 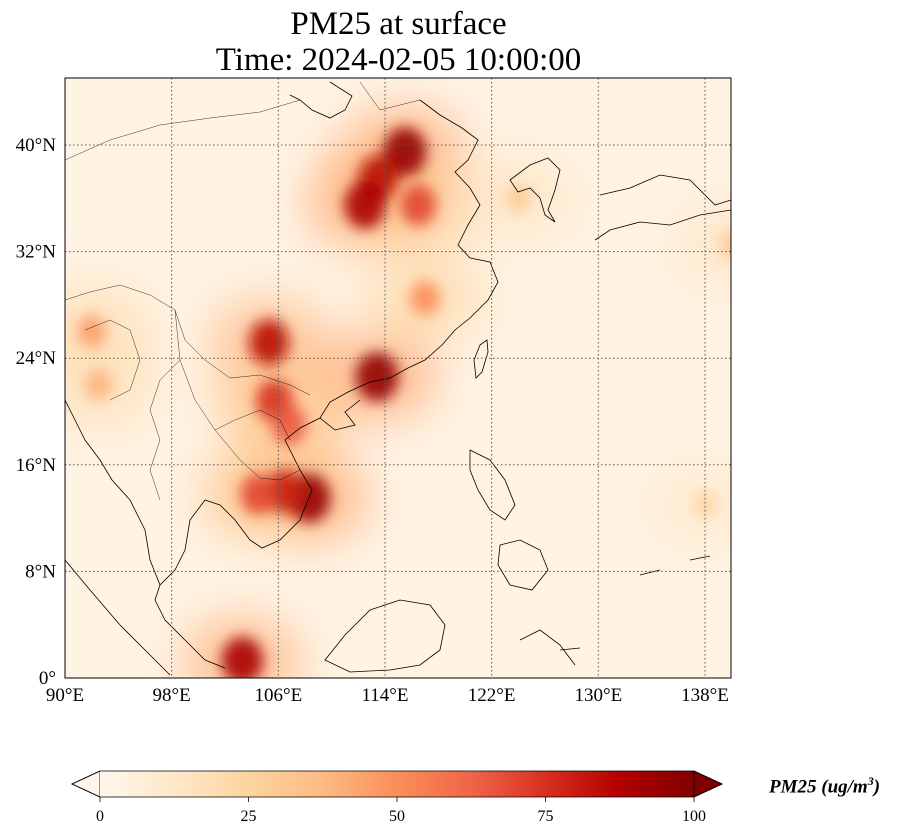 What do you see at coordinates (172, 695) in the screenshot?
I see `lon-tick-label: 98°E` at bounding box center [172, 695].